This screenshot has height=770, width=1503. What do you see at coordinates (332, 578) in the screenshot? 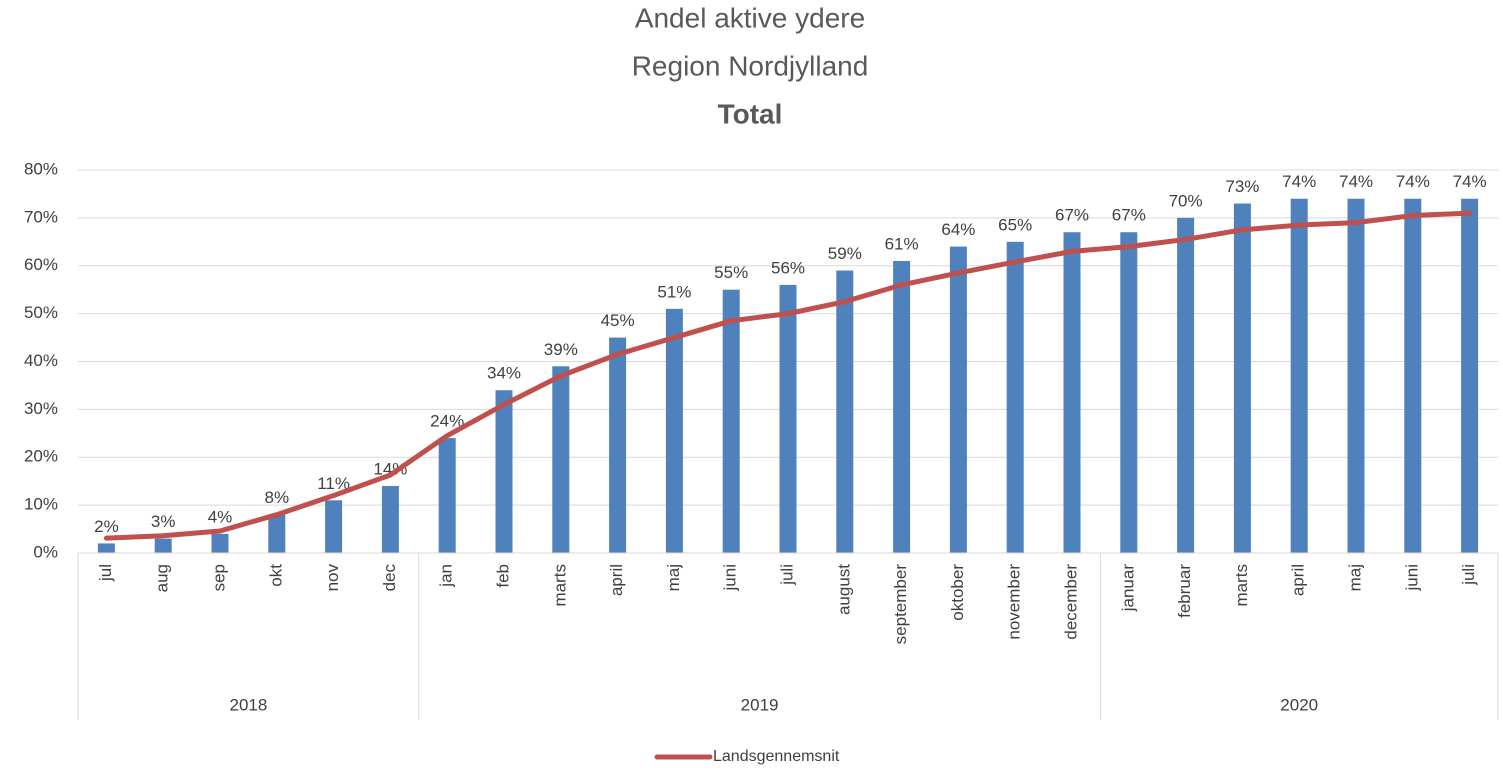
I see `x-tick-label: nov` at bounding box center [332, 578].